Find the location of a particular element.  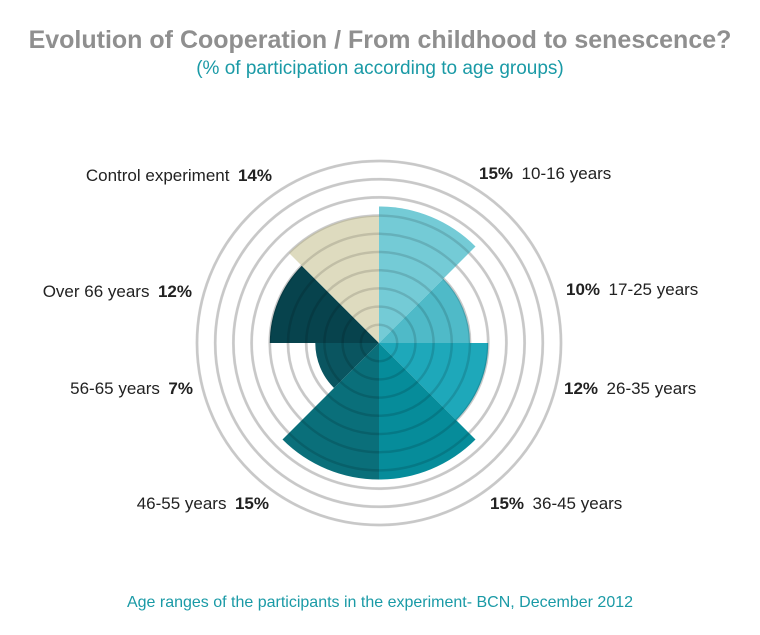

segment-value: 14% is located at coordinates (255, 175).